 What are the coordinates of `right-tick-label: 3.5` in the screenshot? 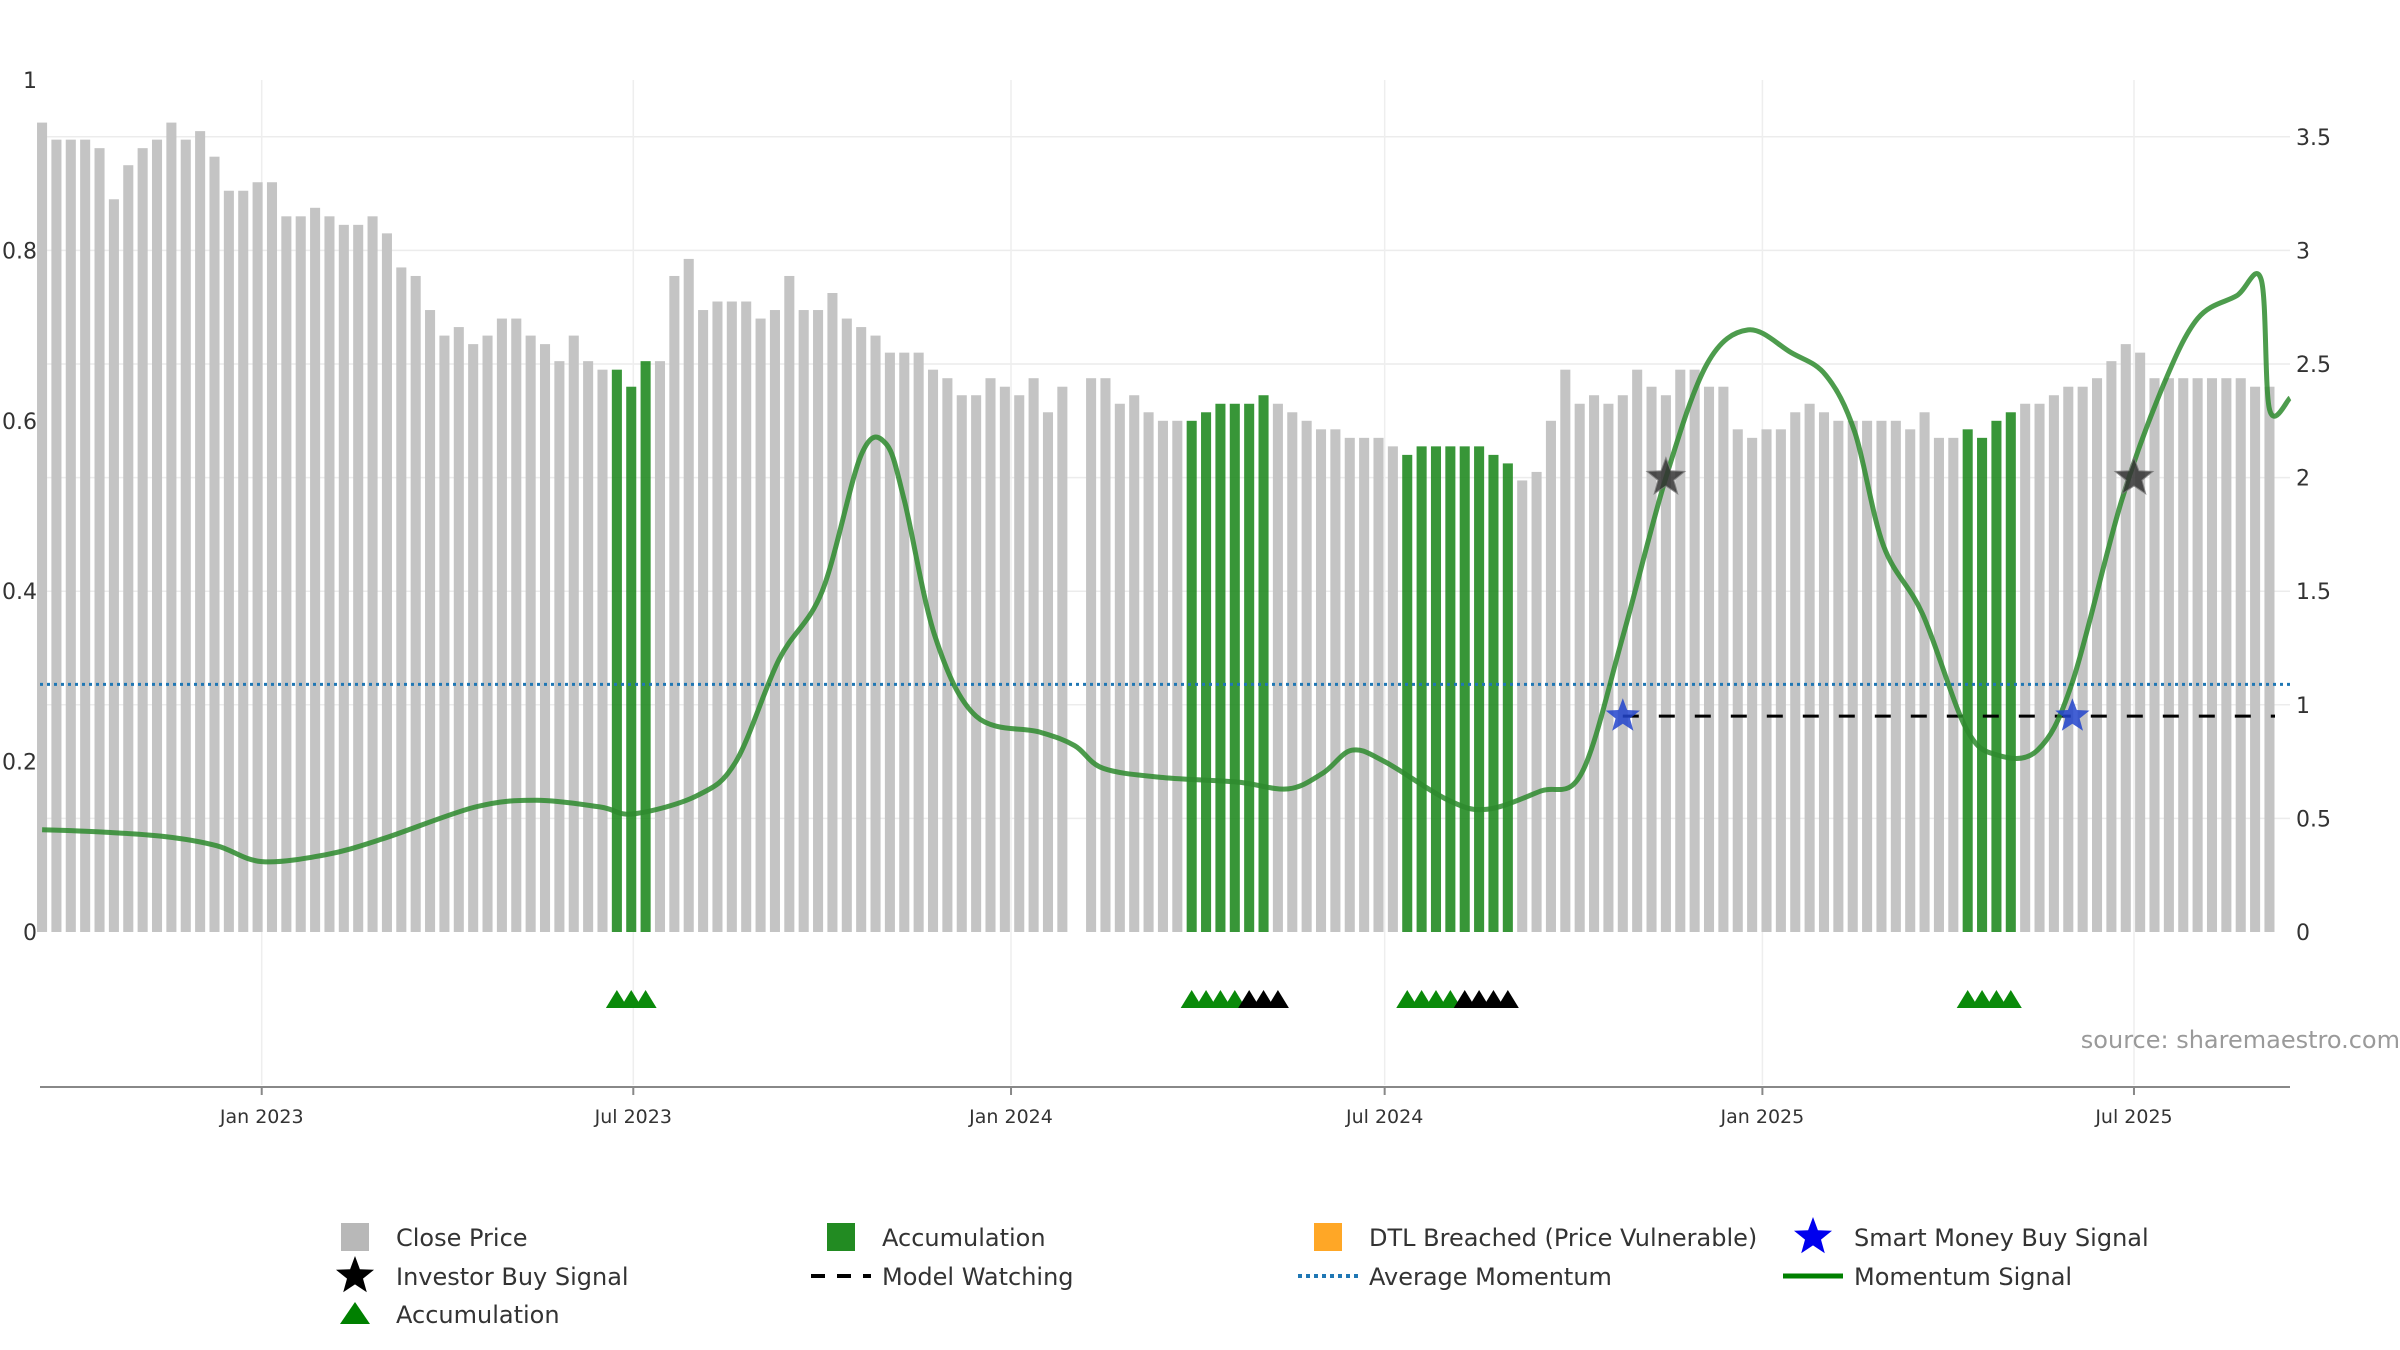 It's located at (2313, 138).